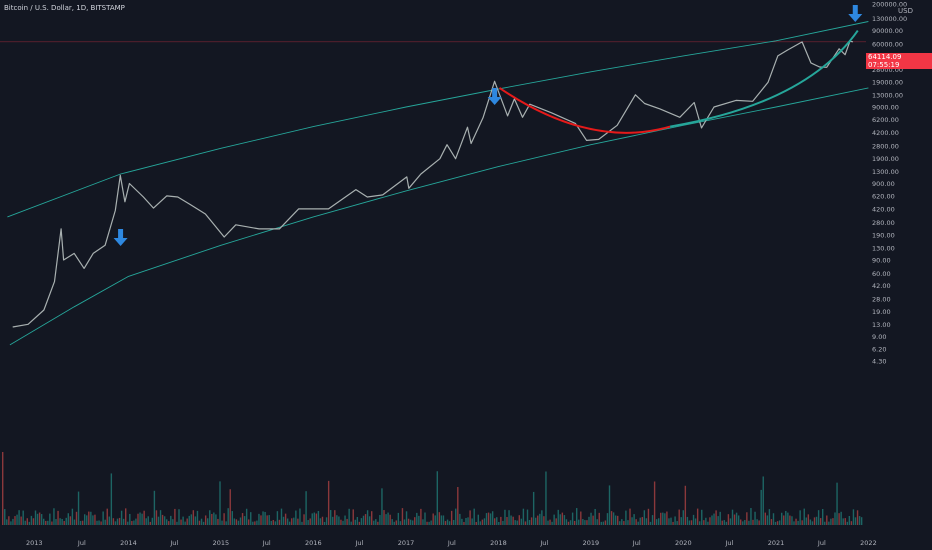 The height and width of the screenshot is (550, 932). What do you see at coordinates (883, 223) in the screenshot?
I see `y-tick-label: 280.00` at bounding box center [883, 223].